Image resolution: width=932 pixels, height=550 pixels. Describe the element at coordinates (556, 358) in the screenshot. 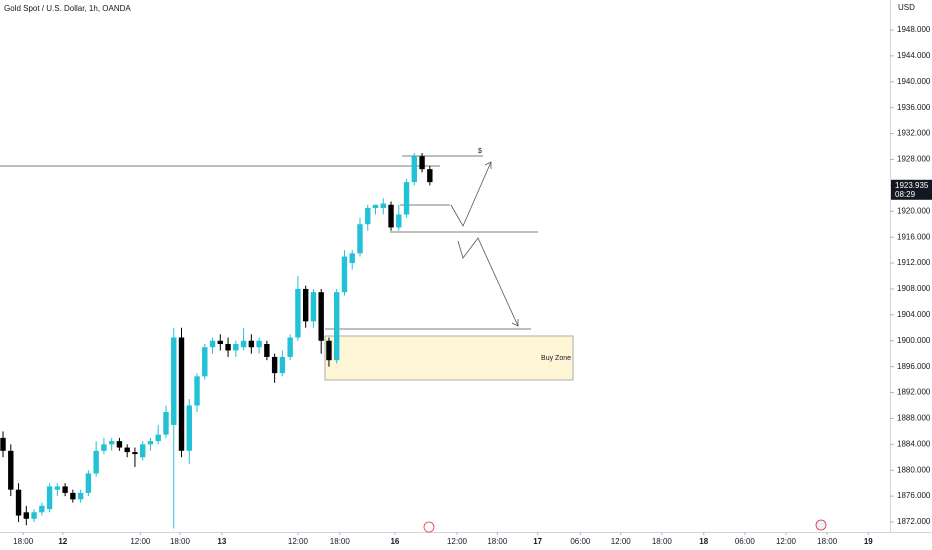

I see `annotation: Buy Zone` at that location.